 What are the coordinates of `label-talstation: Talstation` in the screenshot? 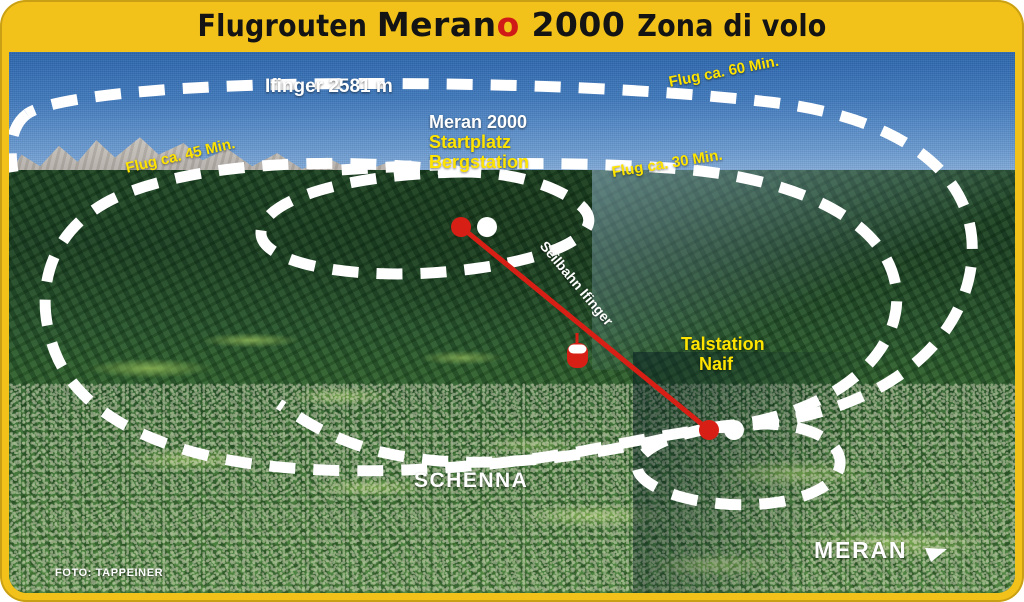 It's located at (723, 344).